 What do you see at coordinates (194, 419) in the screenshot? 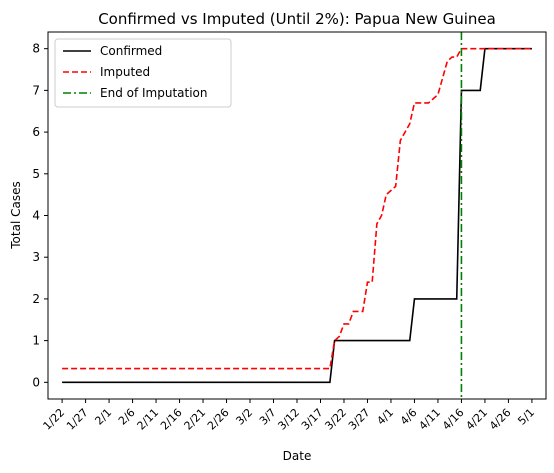
I see `x-tick-label: 2/21` at bounding box center [194, 419].